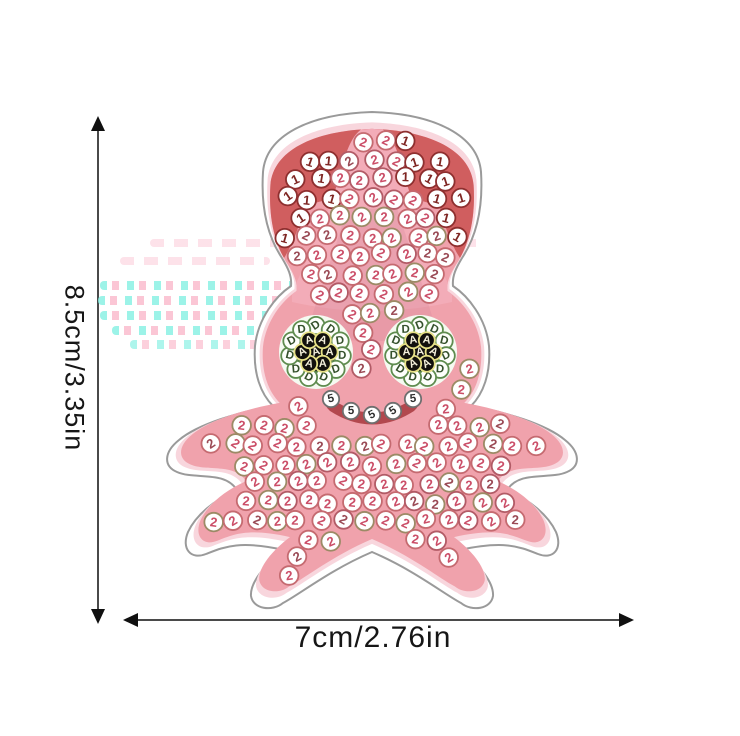 This screenshot has height=736, width=740. I want to click on width-dimension-label: 7cm/2.76in, so click(373, 637).